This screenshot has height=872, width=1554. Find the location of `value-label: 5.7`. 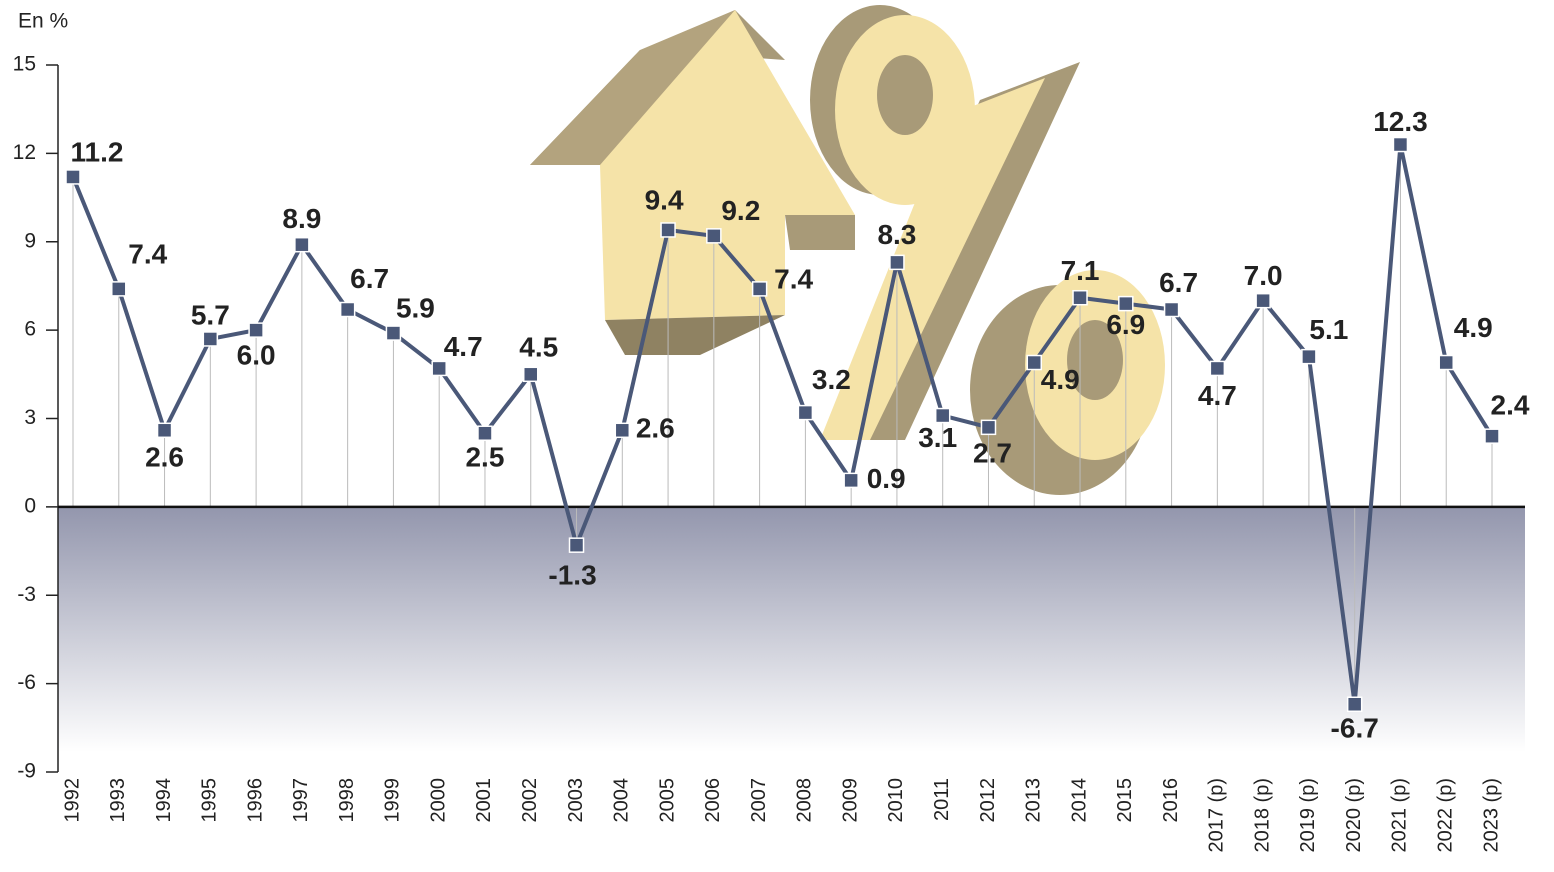

value-label: 5.7 is located at coordinates (210, 314).